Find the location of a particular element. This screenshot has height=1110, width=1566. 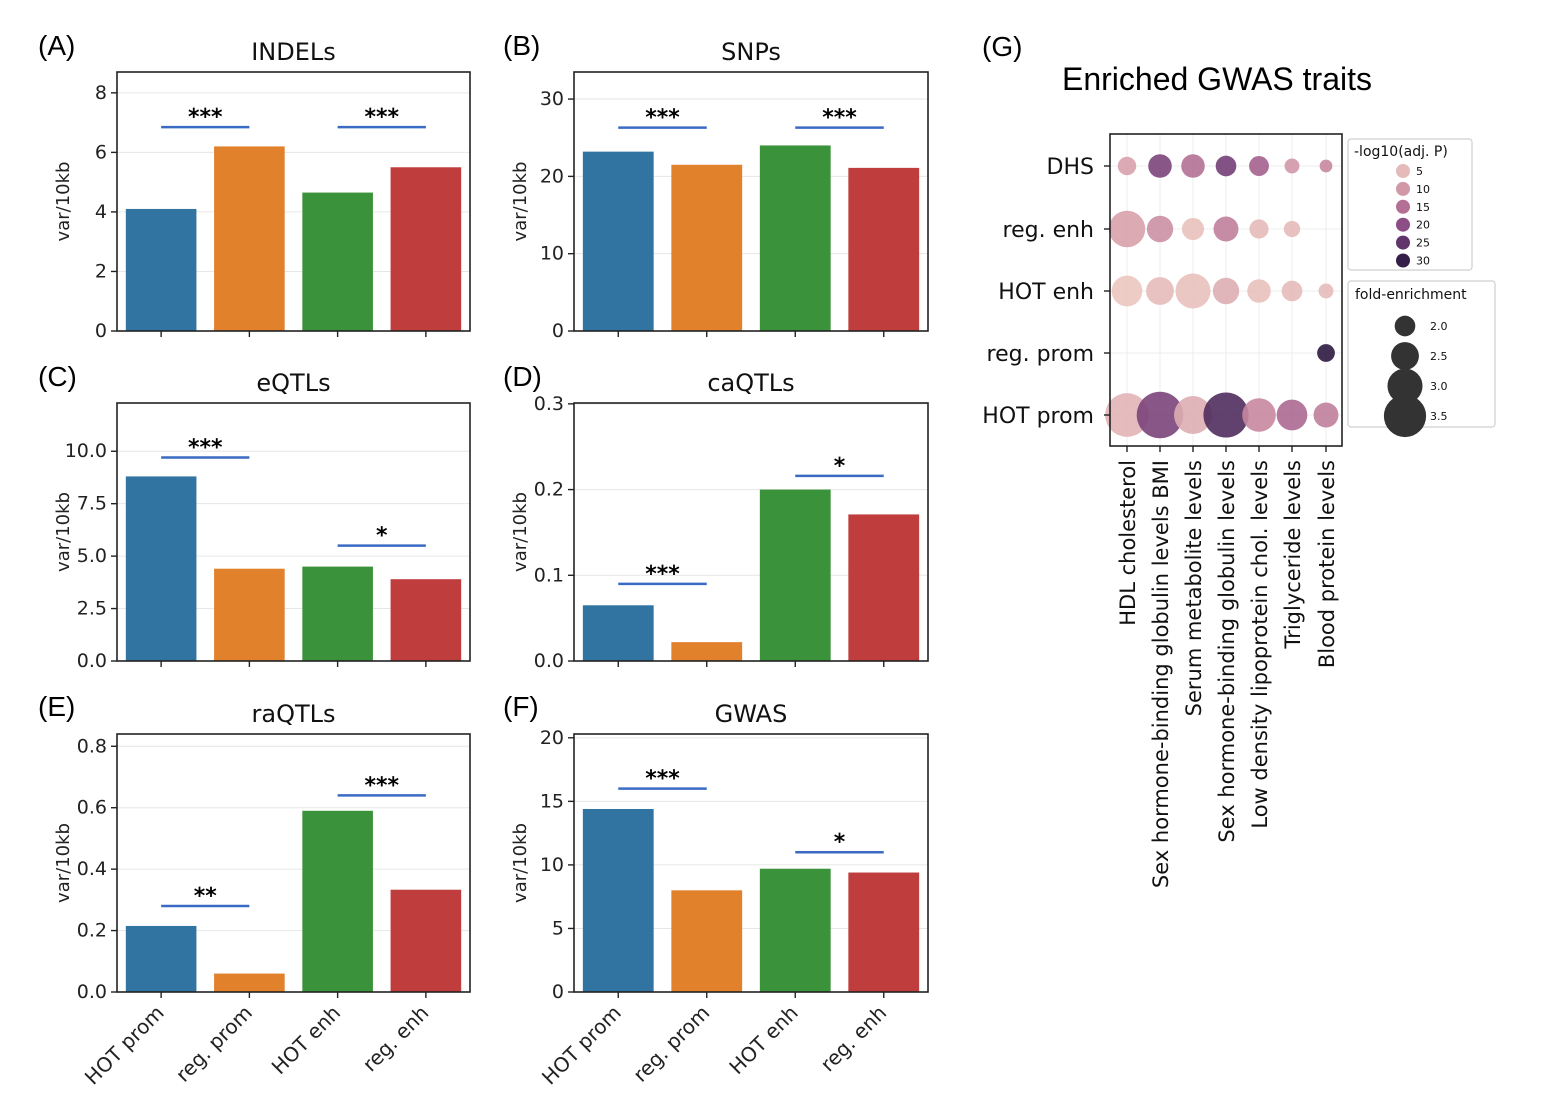

y-tick-label: 5 is located at coordinates (558, 928).